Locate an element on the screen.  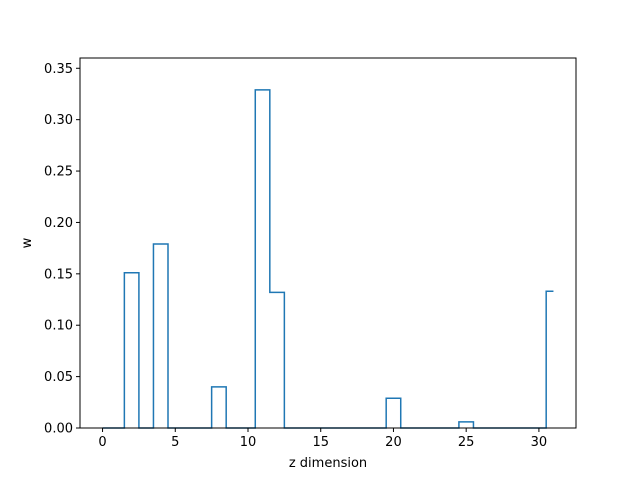
x-axis-ticks: 0 5 10 15 20 25 30 is located at coordinates (322, 439).